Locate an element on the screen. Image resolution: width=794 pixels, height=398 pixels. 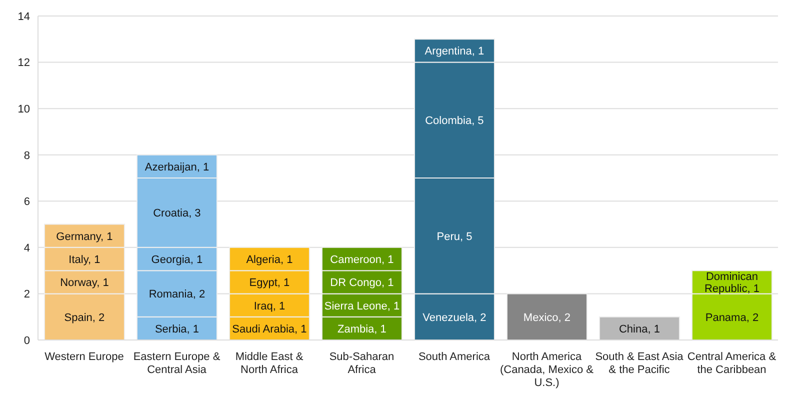
x-tick-label: Sub-Saharan Africa is located at coordinates (361, 363).